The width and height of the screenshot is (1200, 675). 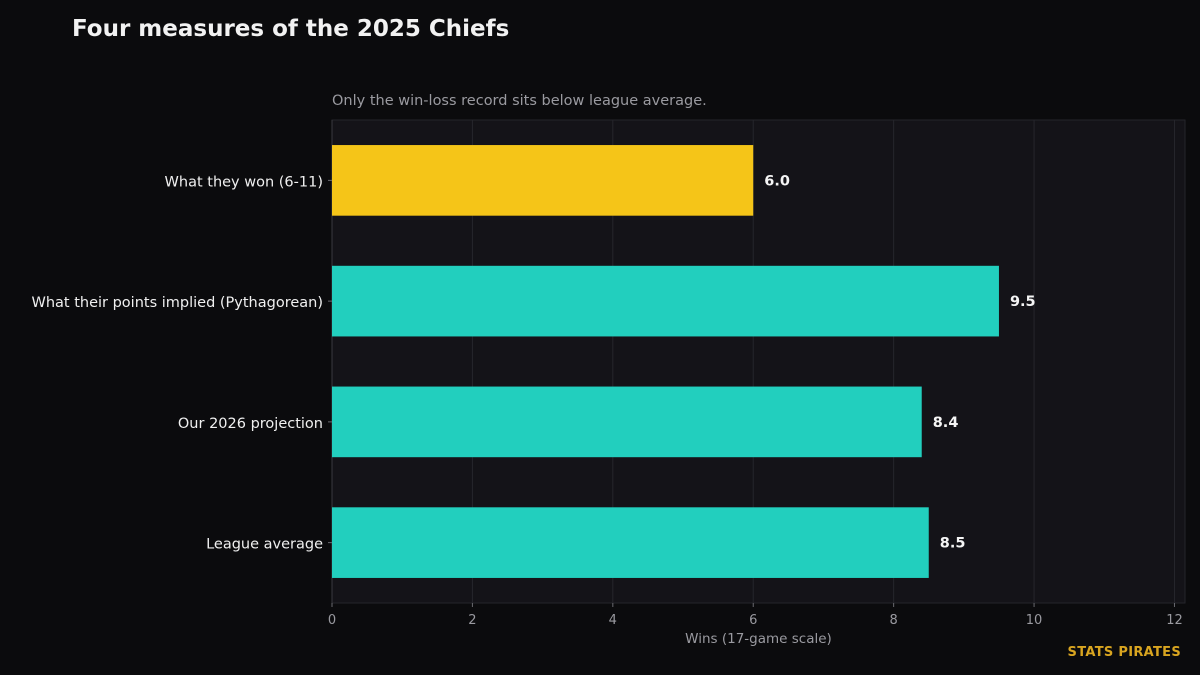 I want to click on x-tick-label: 4, so click(x=613, y=620).